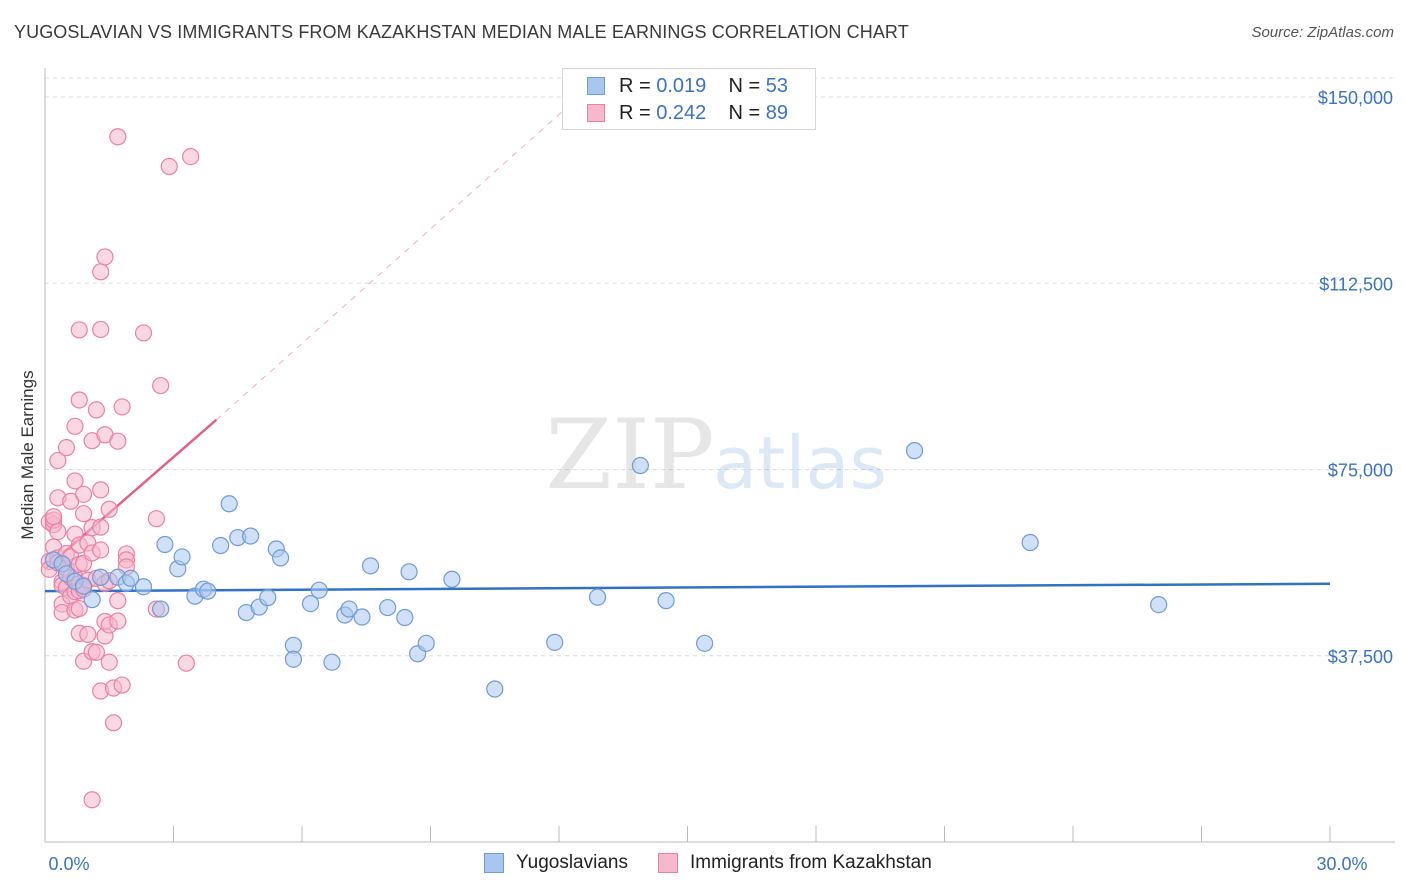  I want to click on legend-item-yugoslavians: Yugoslavians, so click(556, 863).